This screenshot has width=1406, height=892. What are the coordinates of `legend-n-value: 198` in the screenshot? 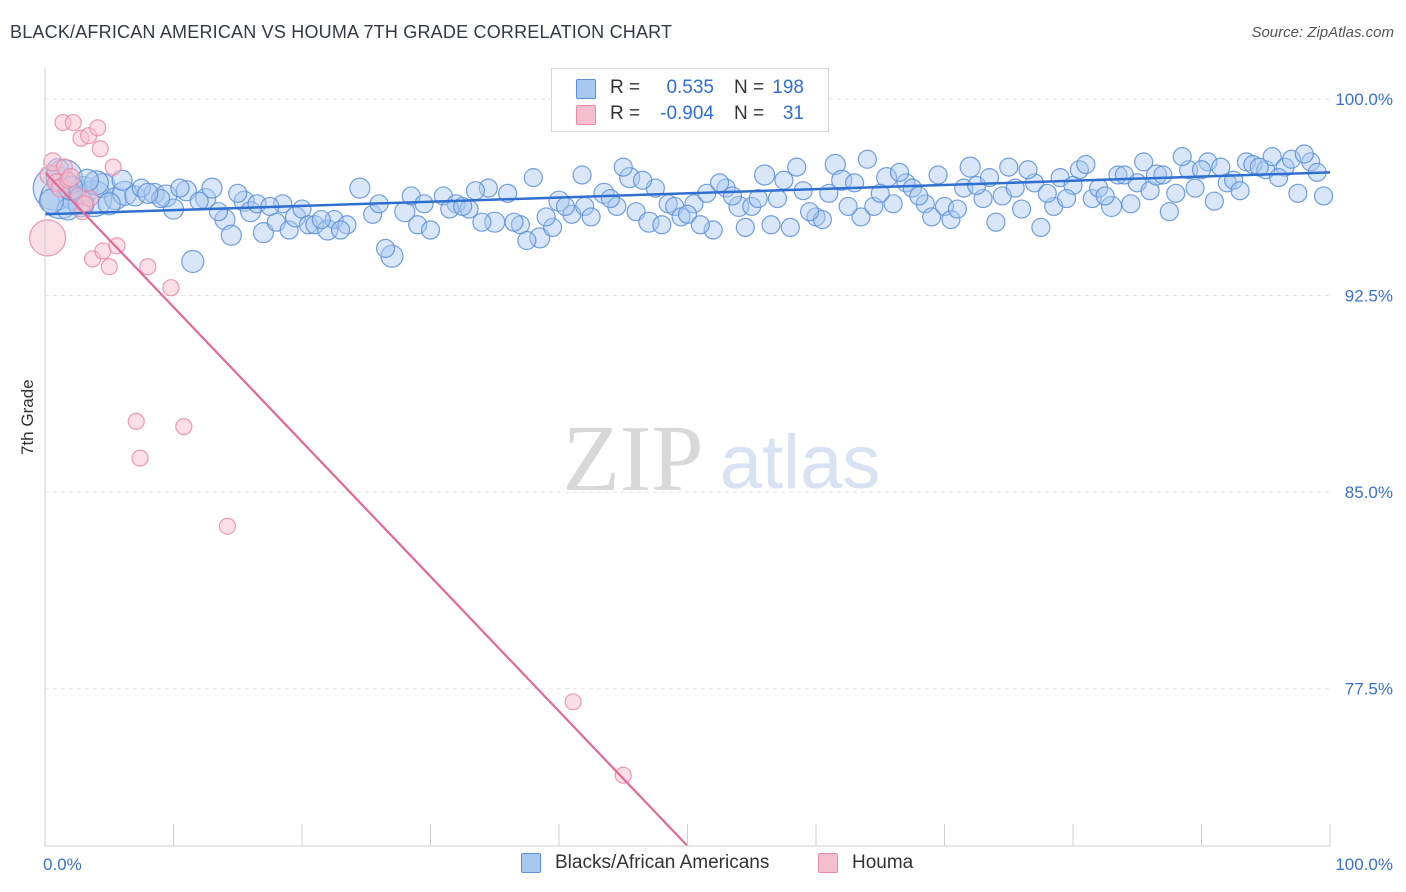 It's located at (788, 87).